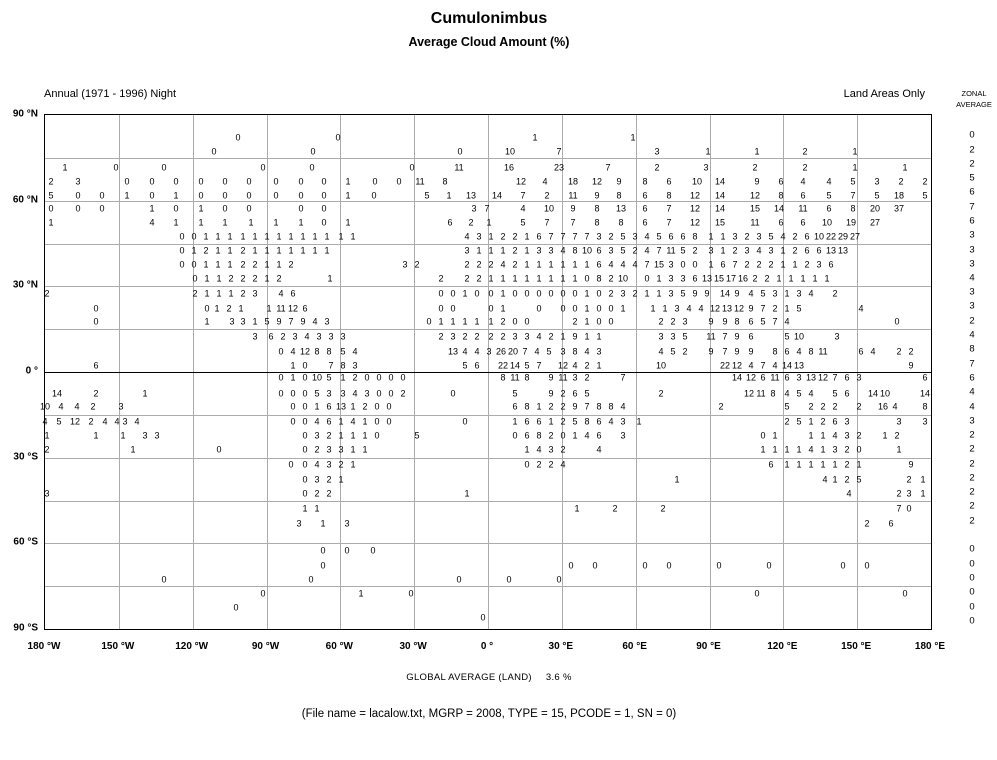 The image size is (997, 760). Describe the element at coordinates (489, 18) in the screenshot. I see `page-title: Cumulonimbus` at that location.